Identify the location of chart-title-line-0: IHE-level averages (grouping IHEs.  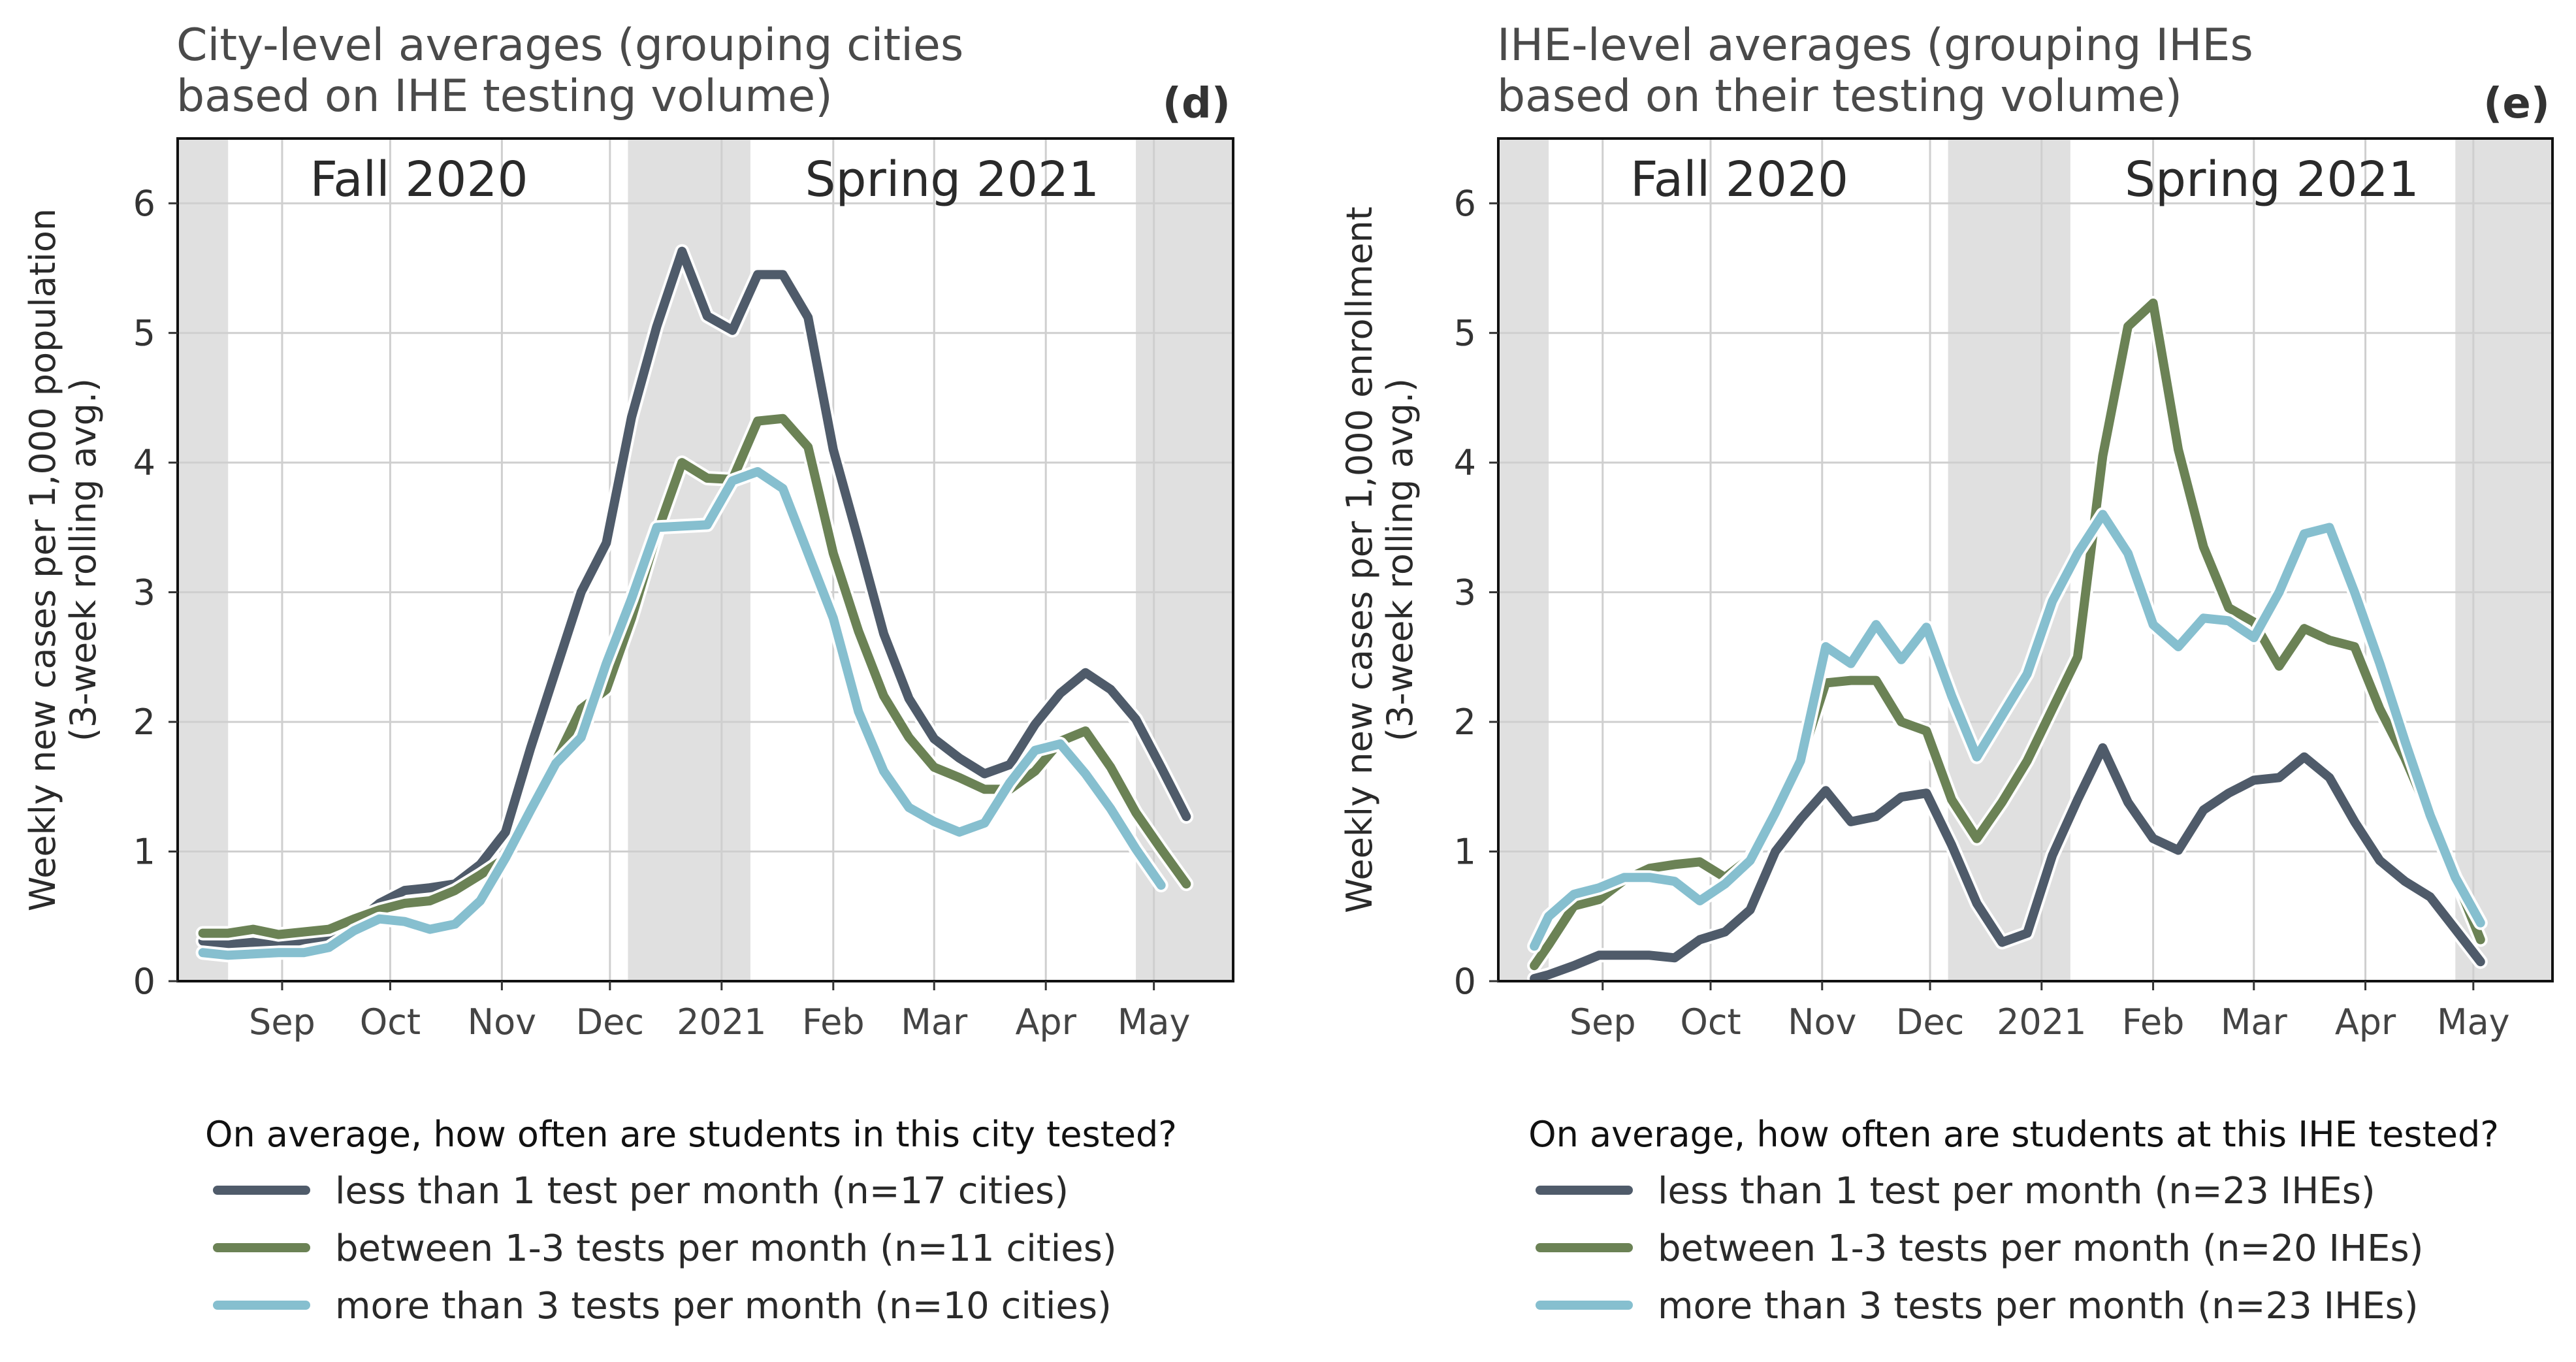
(1875, 46).